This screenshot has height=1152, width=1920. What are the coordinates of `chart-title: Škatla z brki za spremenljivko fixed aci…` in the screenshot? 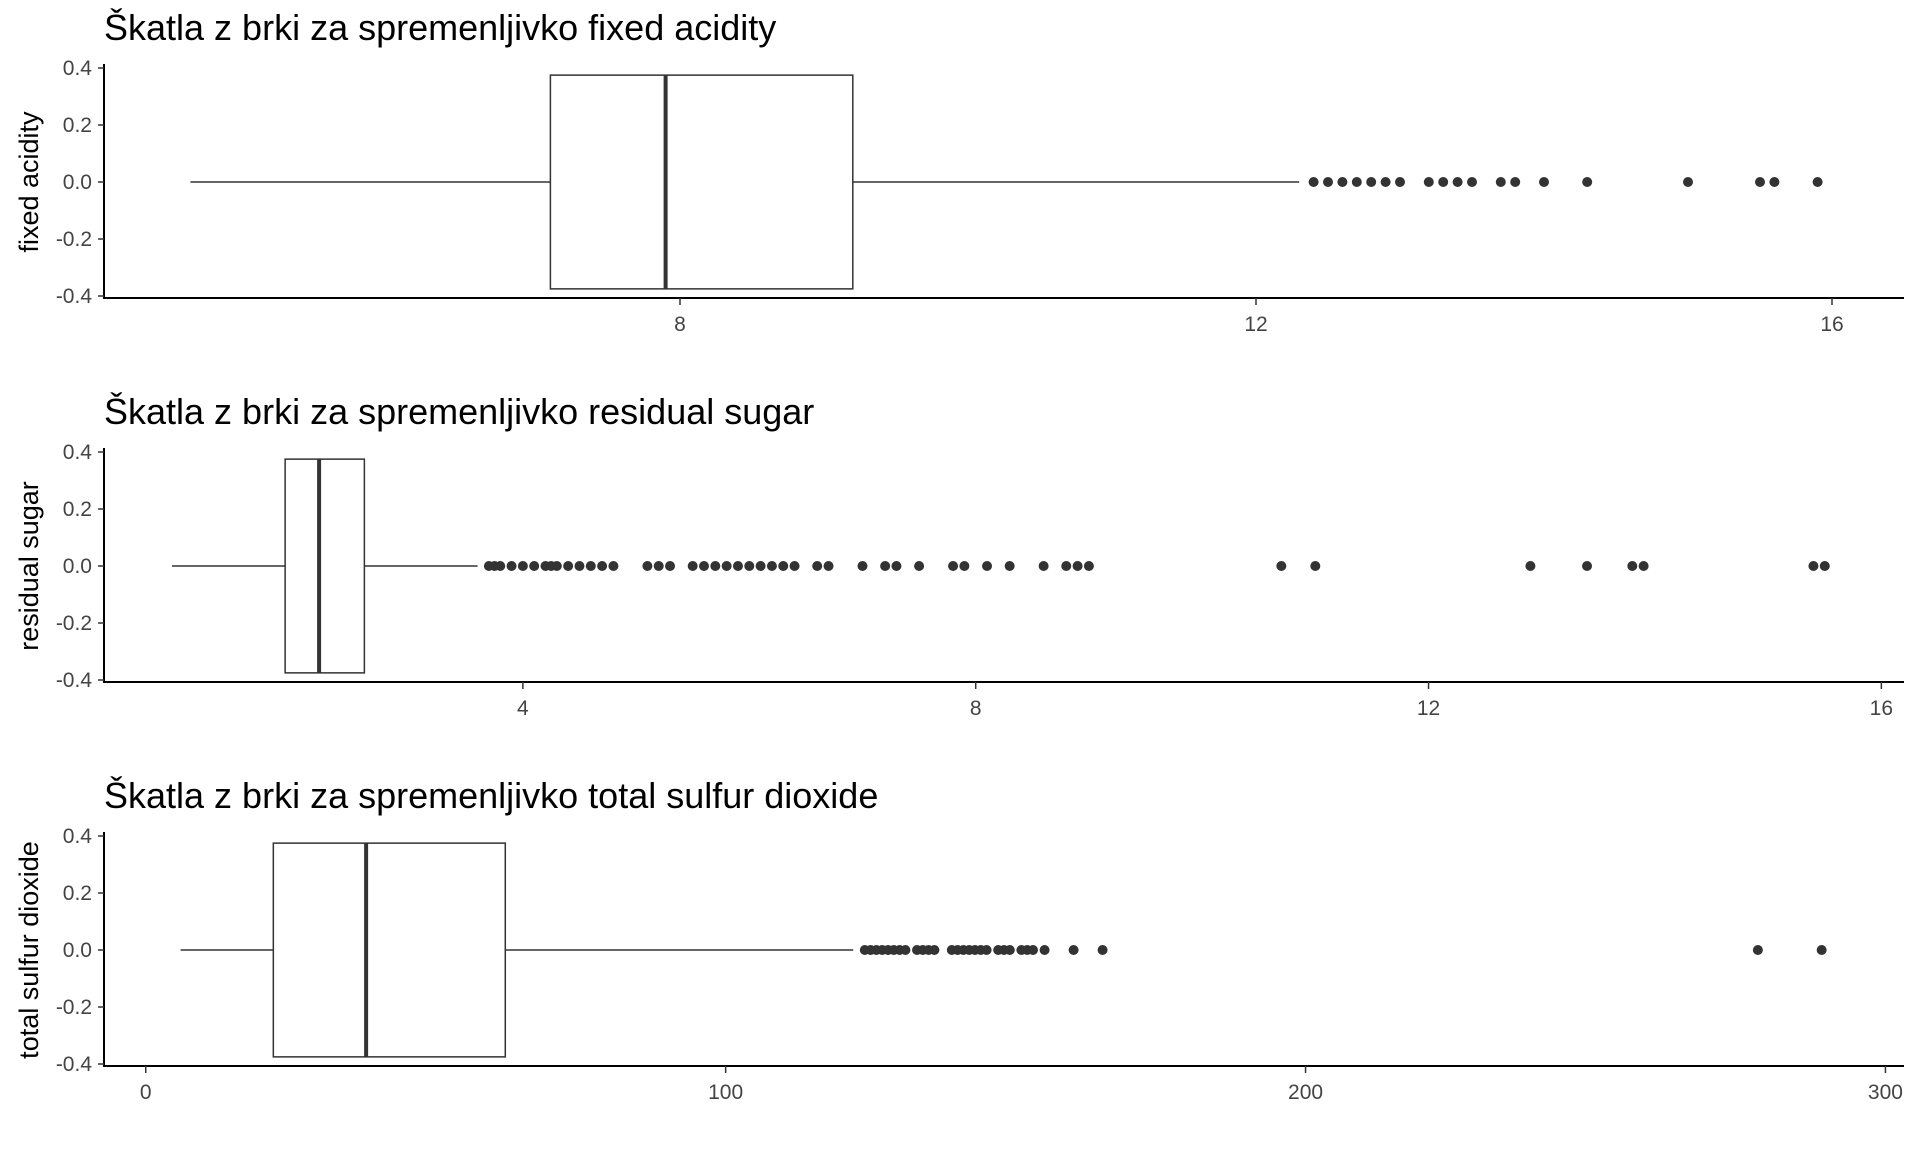 It's located at (440, 27).